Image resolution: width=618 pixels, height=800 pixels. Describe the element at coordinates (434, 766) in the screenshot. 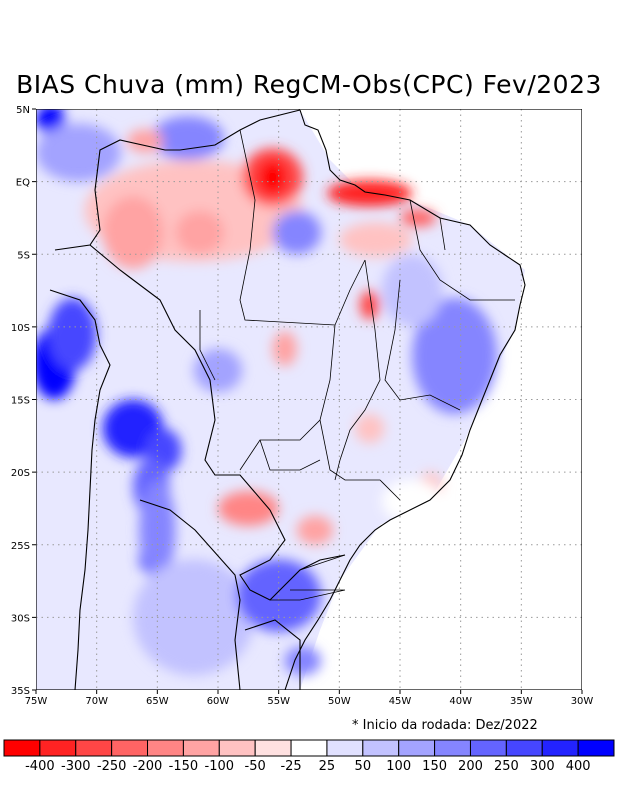

I see `colorbar-label: 150` at that location.